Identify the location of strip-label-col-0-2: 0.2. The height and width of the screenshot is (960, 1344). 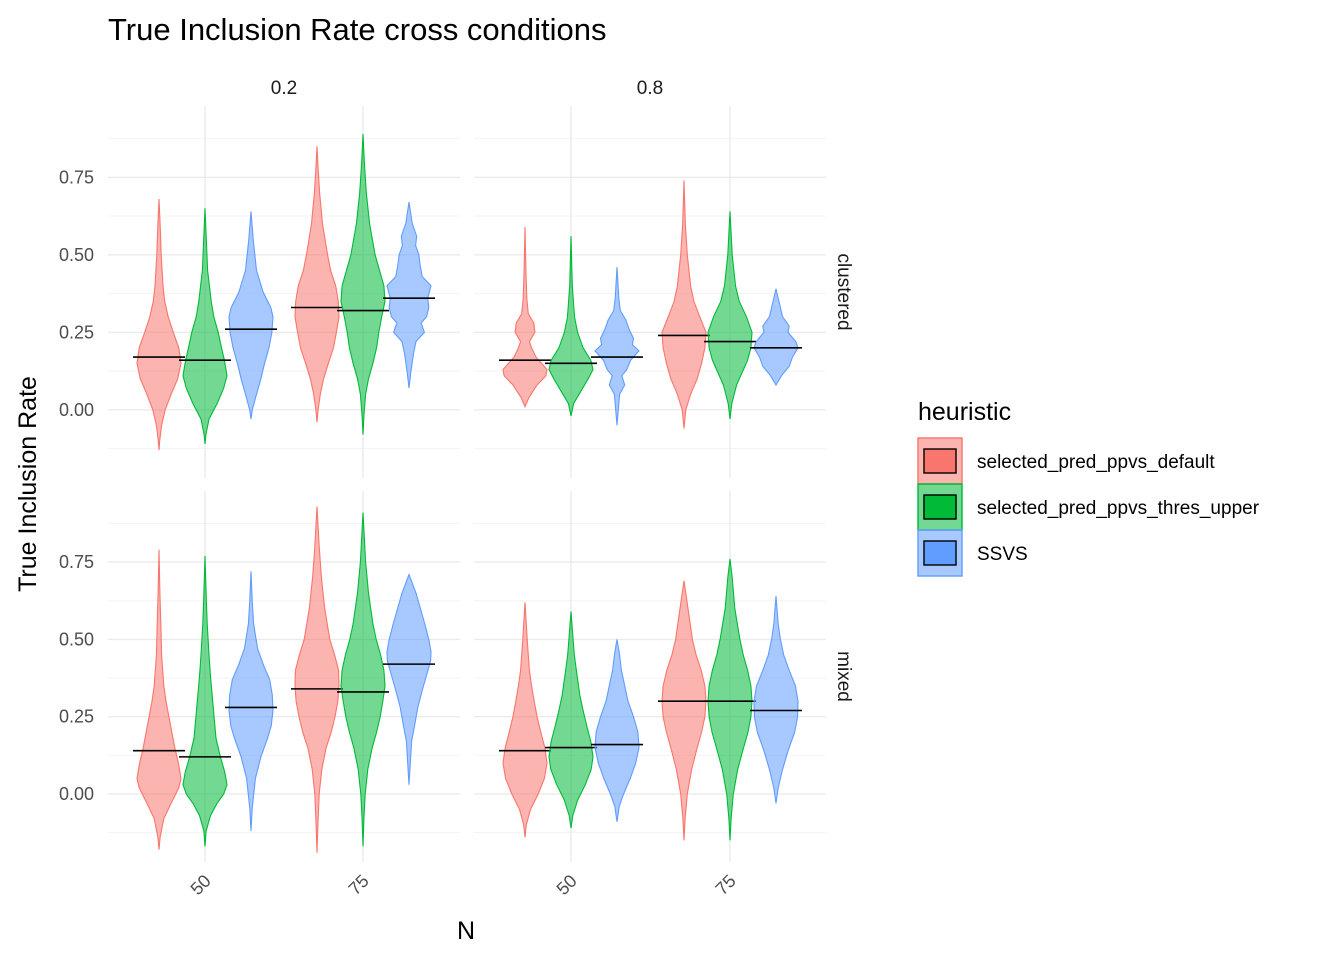
(284, 88).